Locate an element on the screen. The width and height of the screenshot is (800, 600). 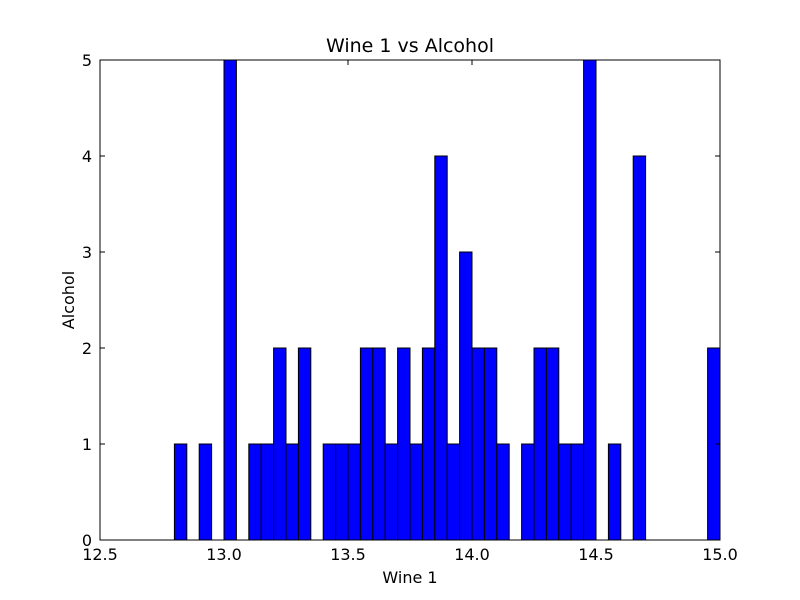
y-tick-label-3: 3 is located at coordinates (87, 252).